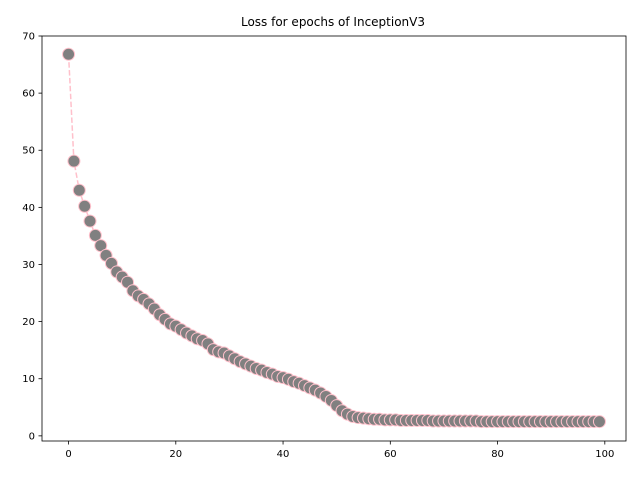 The height and width of the screenshot is (480, 640). Describe the element at coordinates (32, 436) in the screenshot. I see `y-tick-label: 0` at that location.